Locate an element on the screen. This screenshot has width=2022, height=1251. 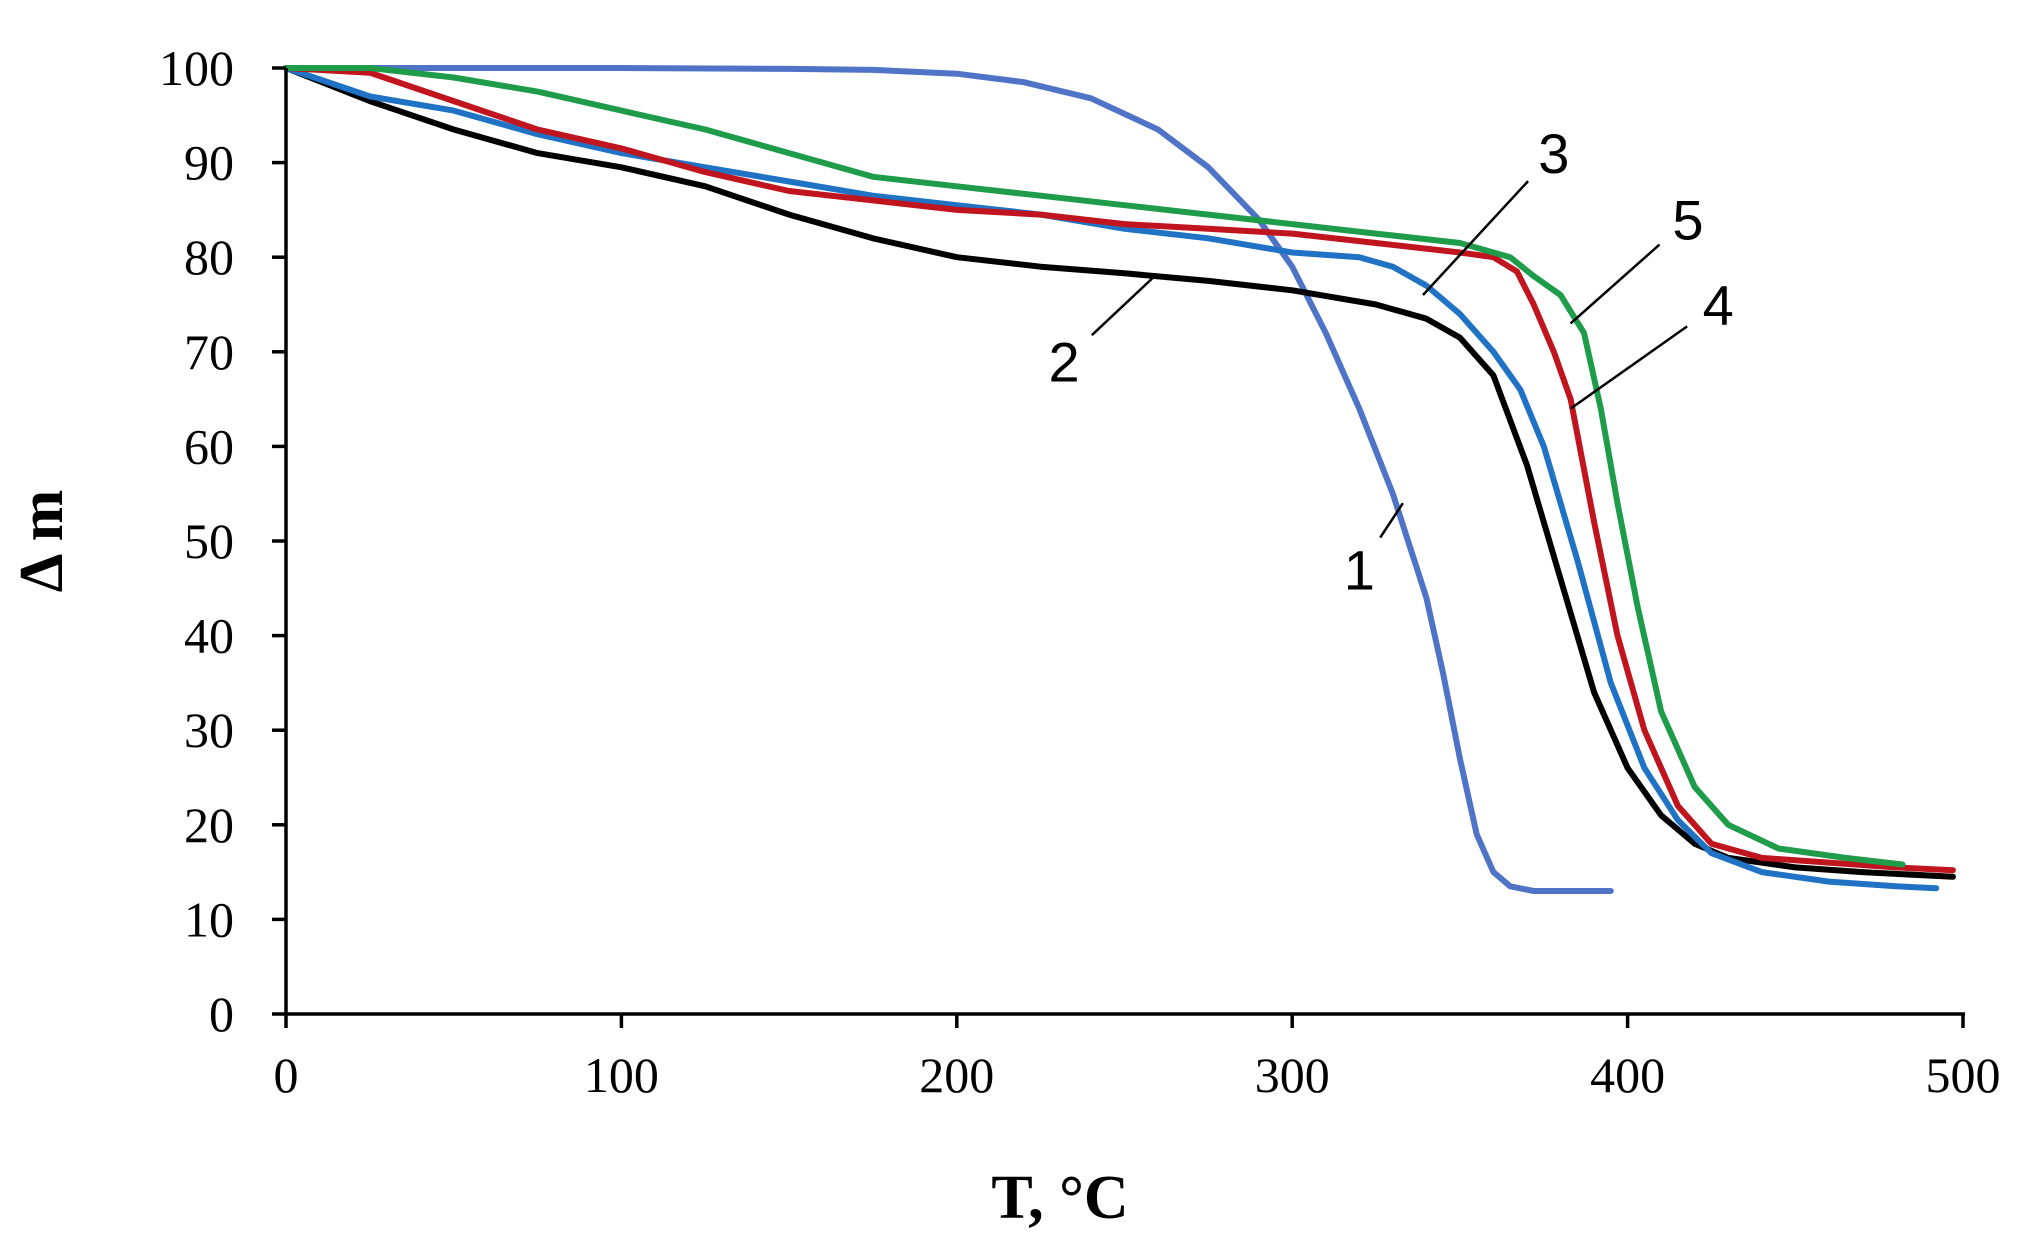
x-tick-label: 0 is located at coordinates (286, 1075).